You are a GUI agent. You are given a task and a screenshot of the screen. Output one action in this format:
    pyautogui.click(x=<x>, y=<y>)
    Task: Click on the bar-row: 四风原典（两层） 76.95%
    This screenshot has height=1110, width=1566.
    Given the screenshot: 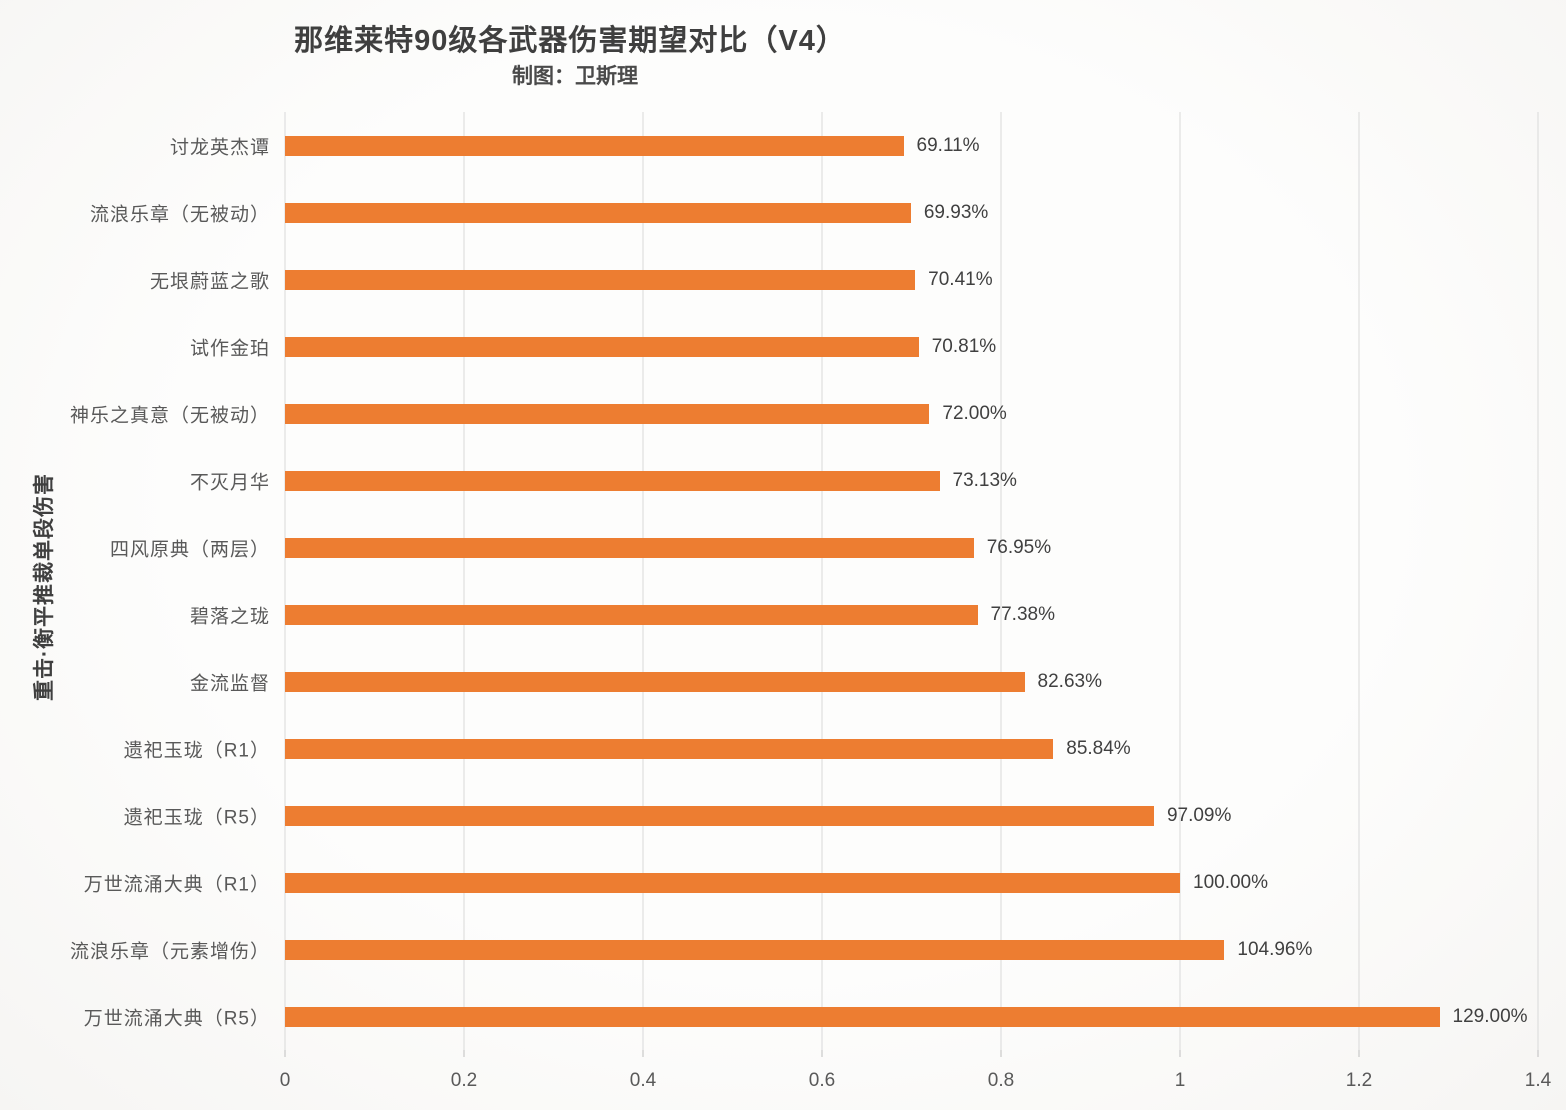 What is the action you would take?
    pyautogui.click(x=824, y=547)
    